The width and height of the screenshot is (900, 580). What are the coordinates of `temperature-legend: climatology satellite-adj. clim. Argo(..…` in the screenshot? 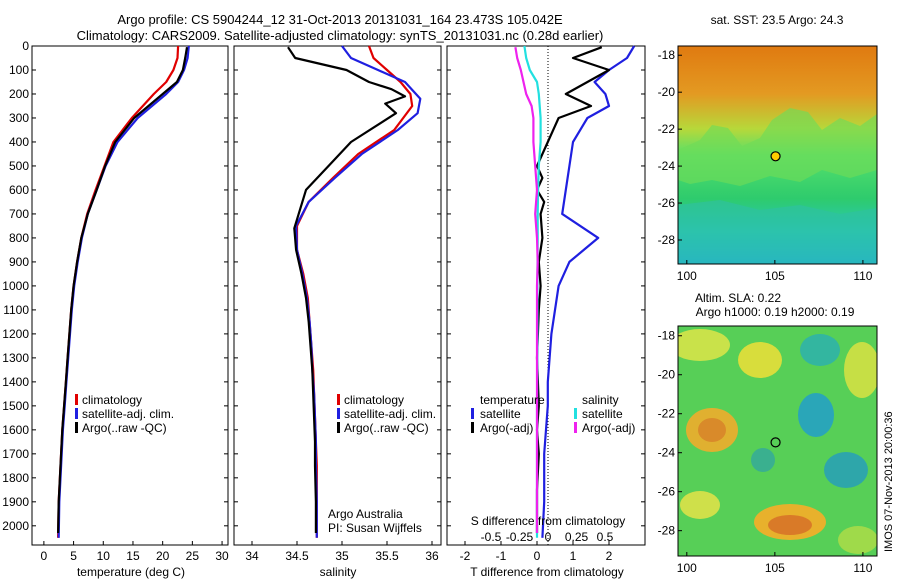 It's located at (124, 414).